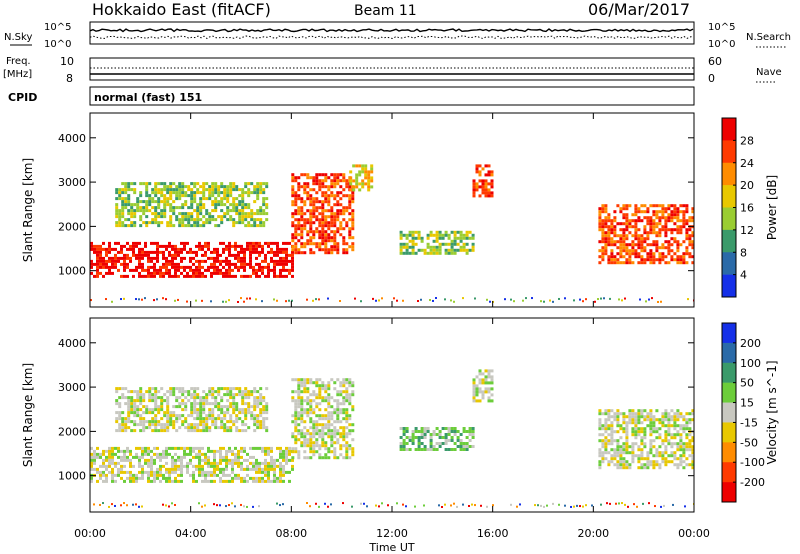 The image size is (800, 554). I want to click on velocity-ytick-label-1: 2000, so click(72, 431).